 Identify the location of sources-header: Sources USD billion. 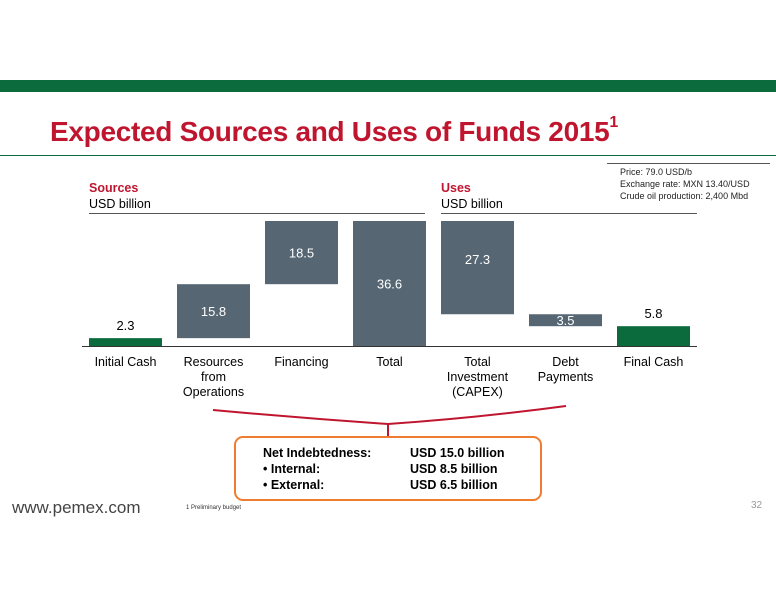
(120, 196).